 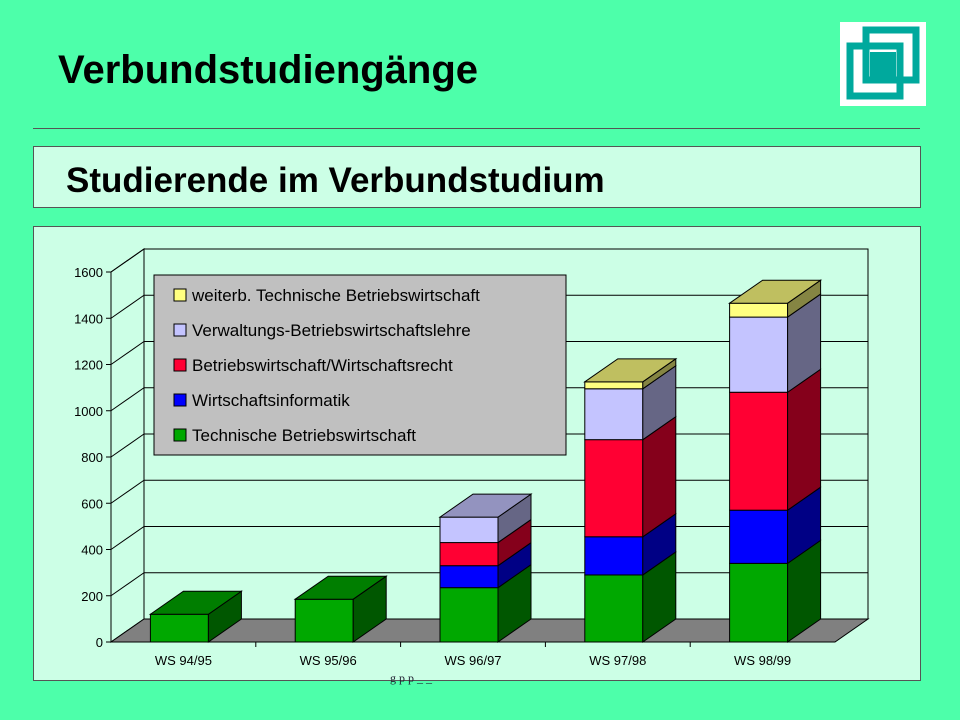 I want to click on y-tick-label: 1000, so click(x=88, y=411).